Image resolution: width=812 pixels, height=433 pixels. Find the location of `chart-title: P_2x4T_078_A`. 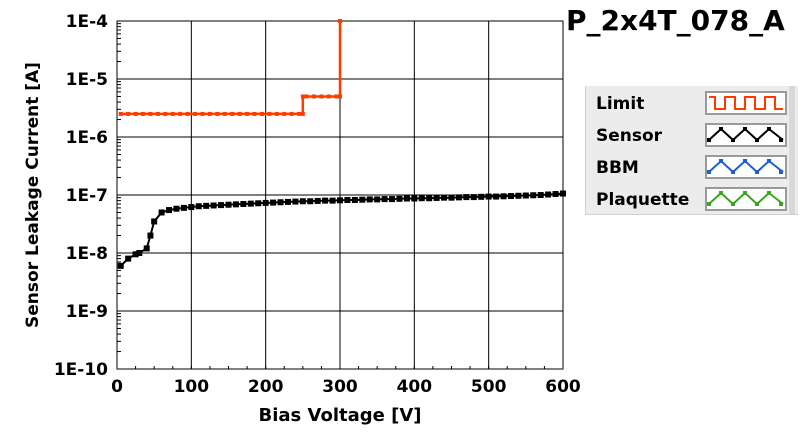

chart-title: P_2x4T_078_A is located at coordinates (675, 20).